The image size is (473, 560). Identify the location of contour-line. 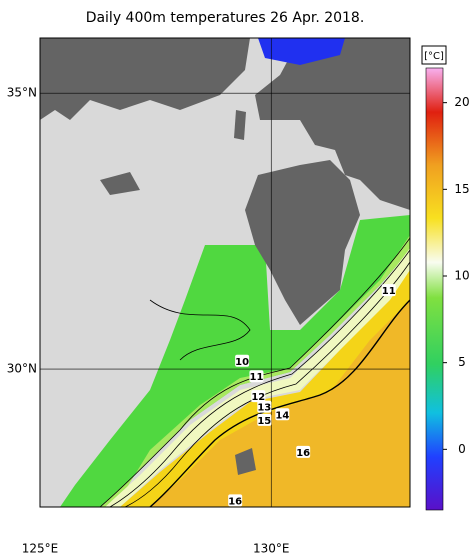
(200, 330).